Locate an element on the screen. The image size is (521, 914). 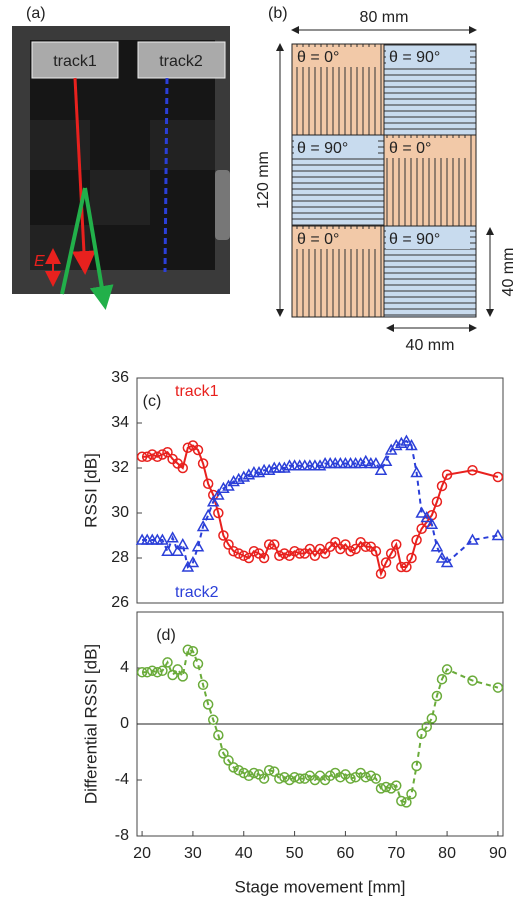
panel-label: (d) is located at coordinates (166, 635).